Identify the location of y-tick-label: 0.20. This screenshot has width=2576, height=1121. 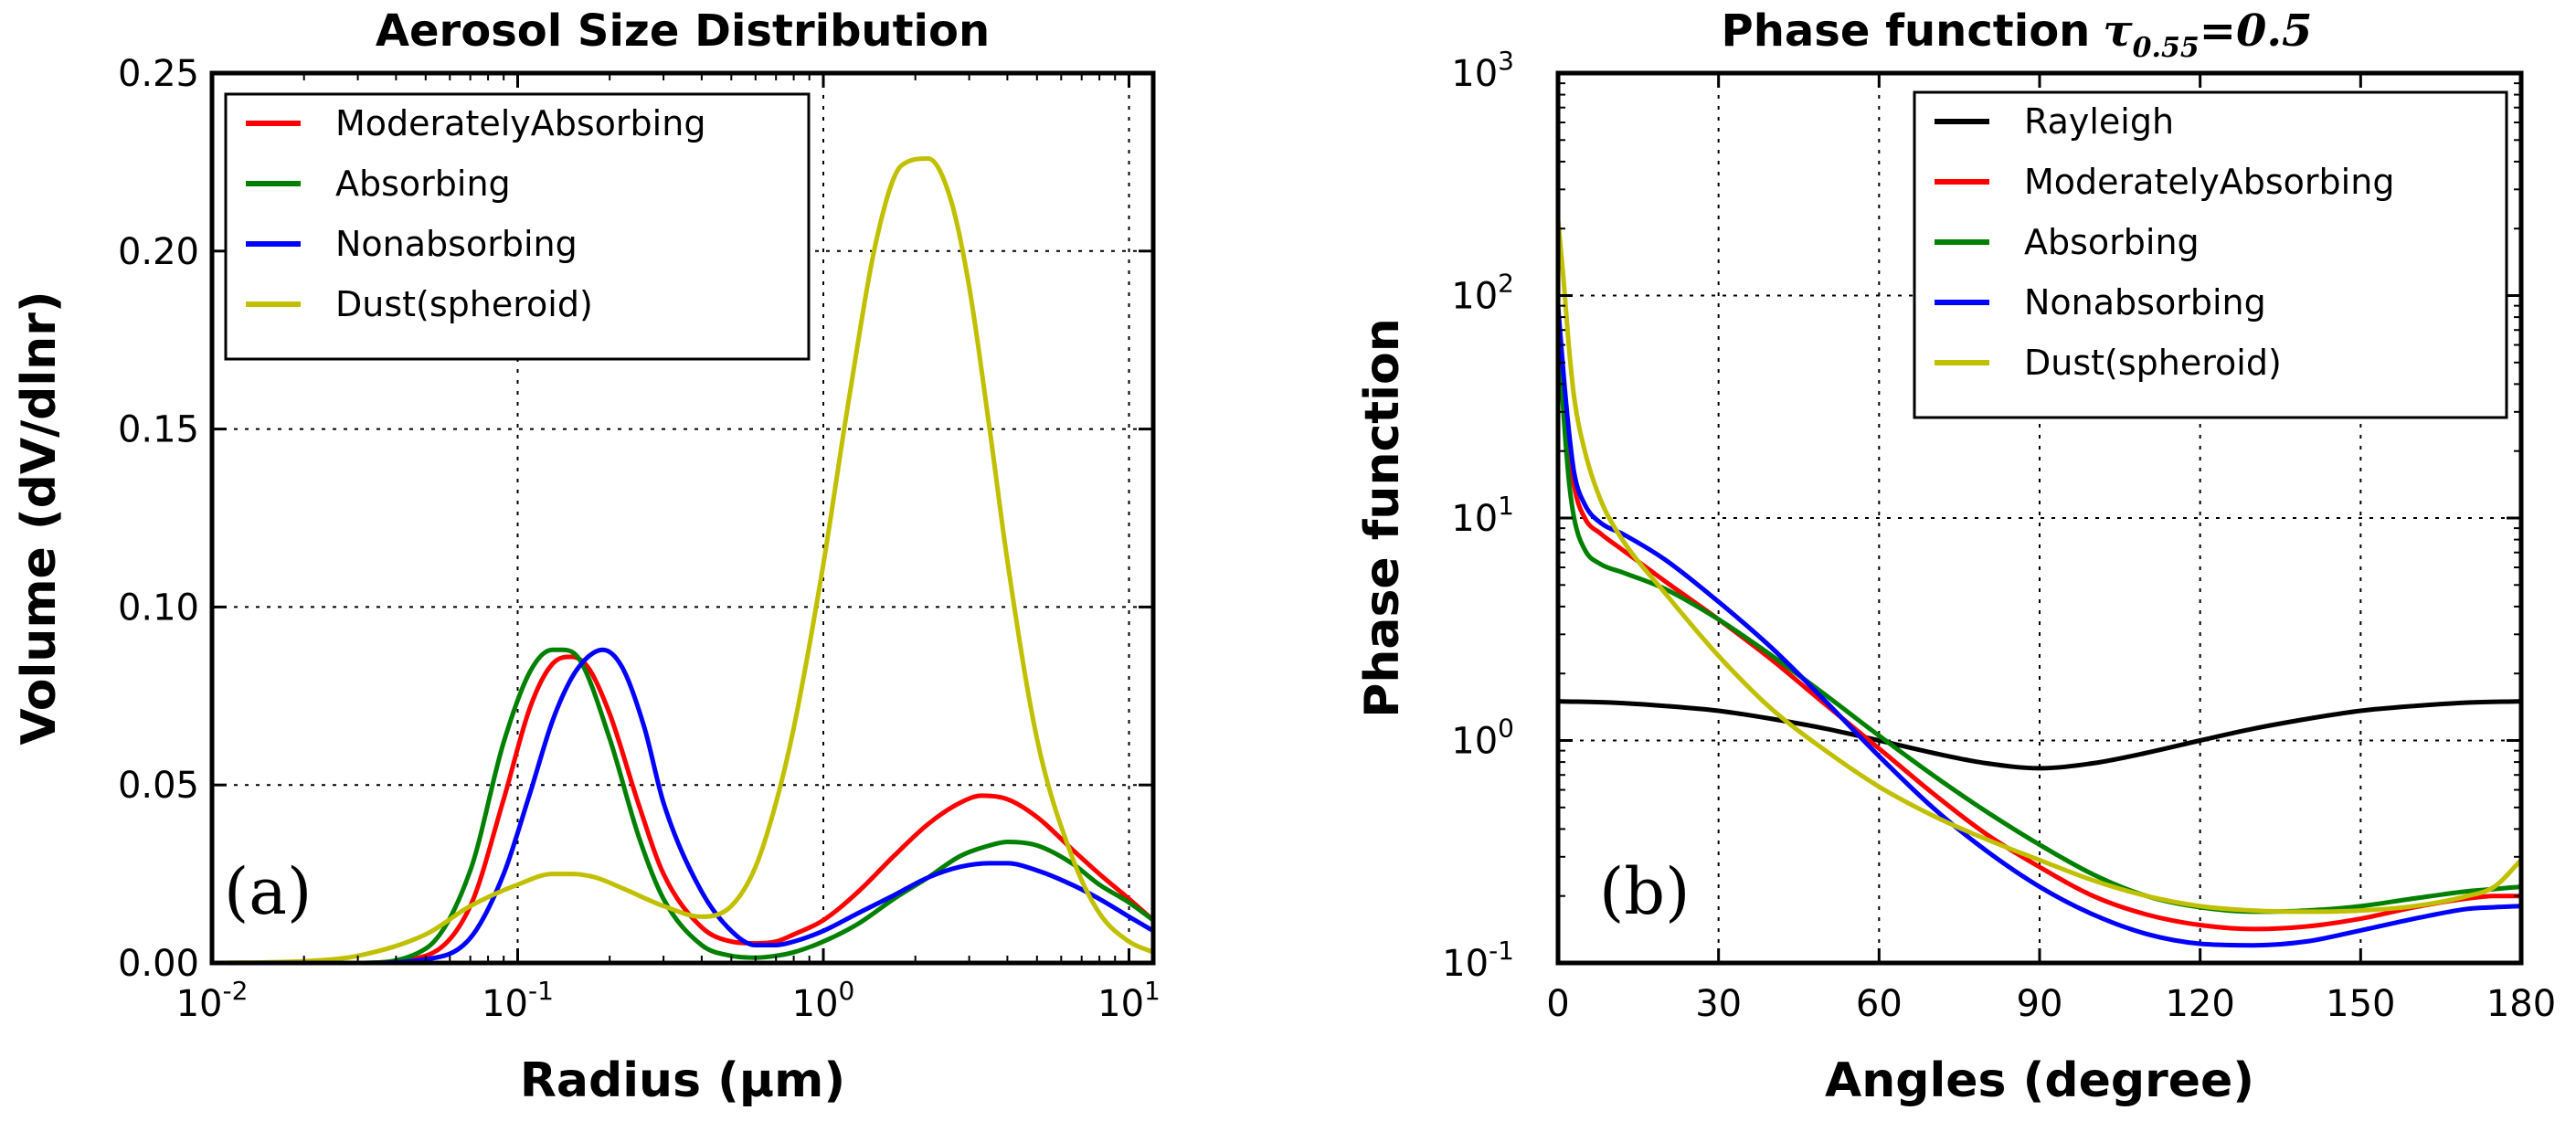
(158, 252).